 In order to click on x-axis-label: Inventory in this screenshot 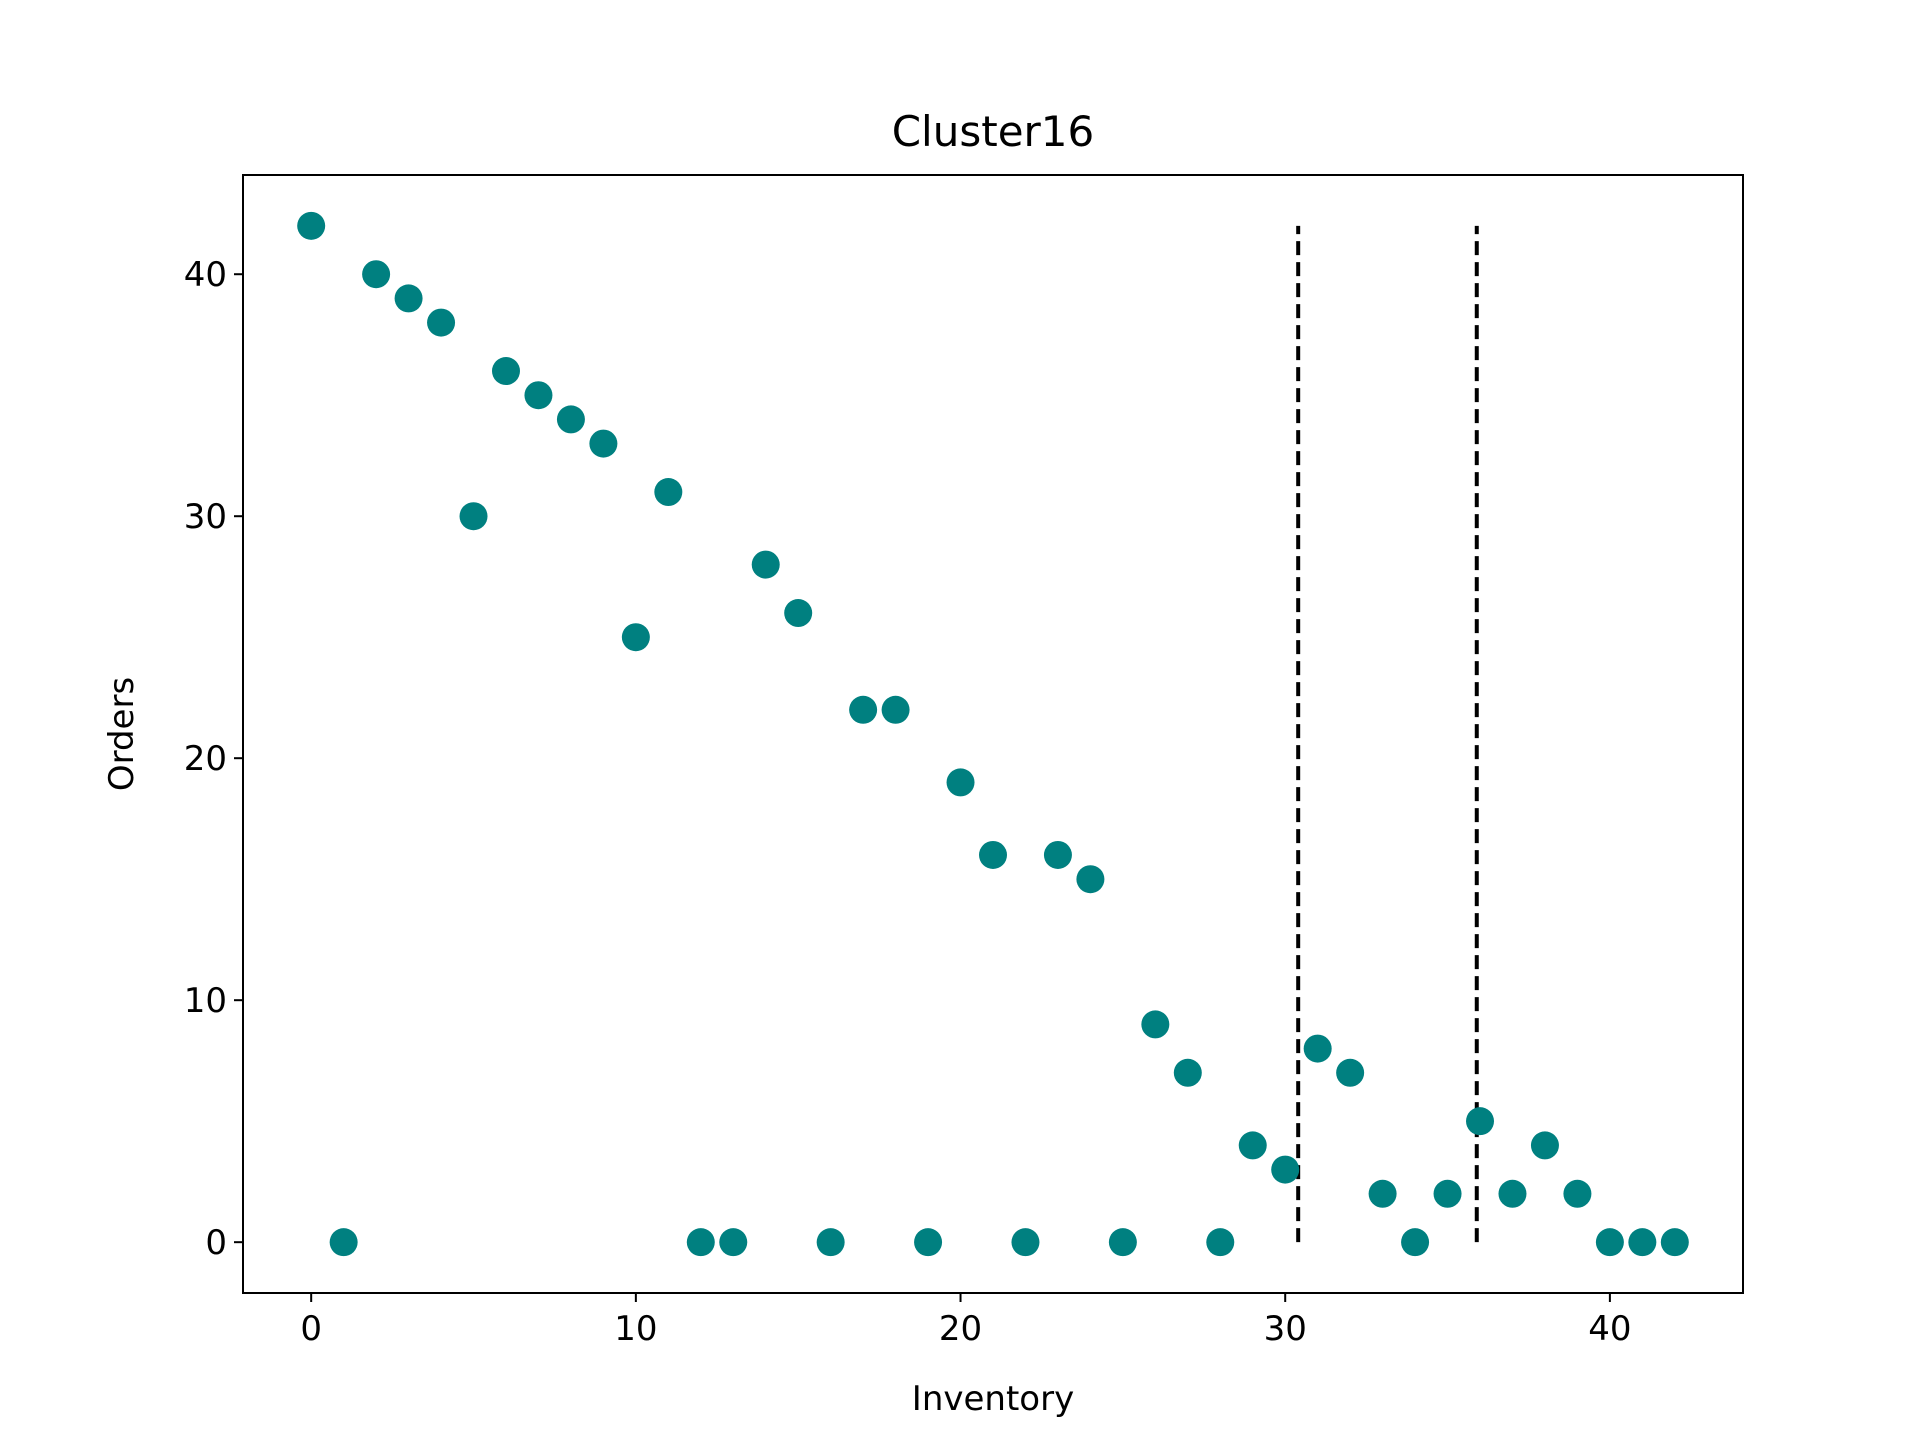, I will do `click(993, 1399)`.